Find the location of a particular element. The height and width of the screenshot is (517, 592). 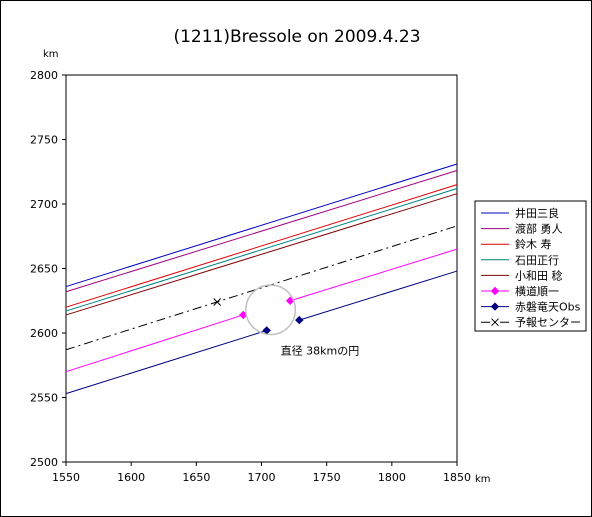

x-tick-label: 1650 is located at coordinates (196, 477).